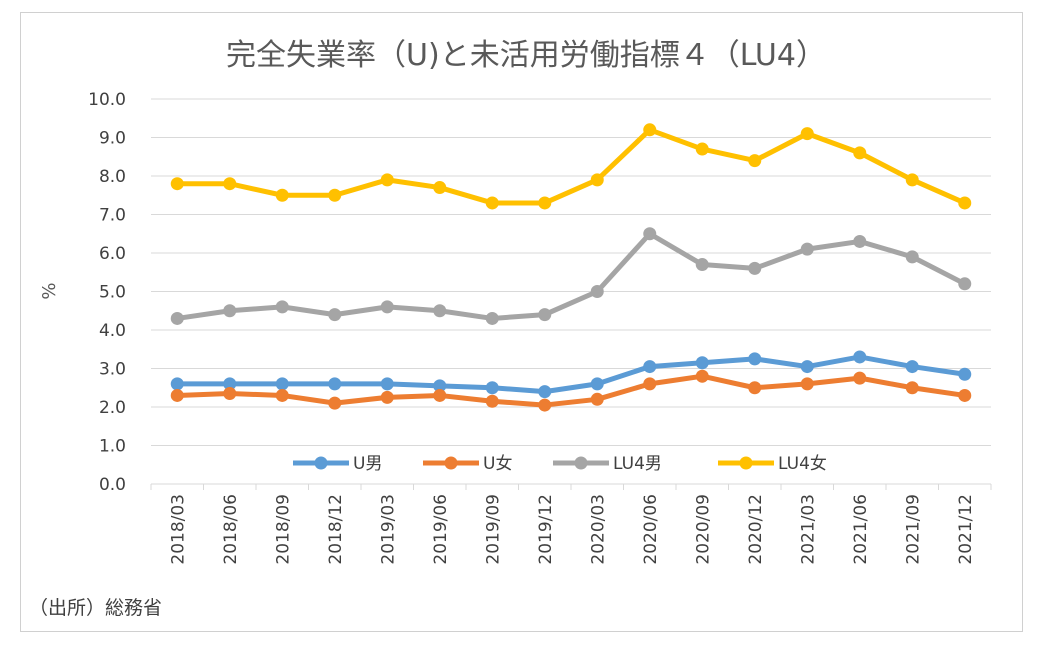  Describe the element at coordinates (808, 529) in the screenshot. I see `x-tick-label: 2021/03` at that location.